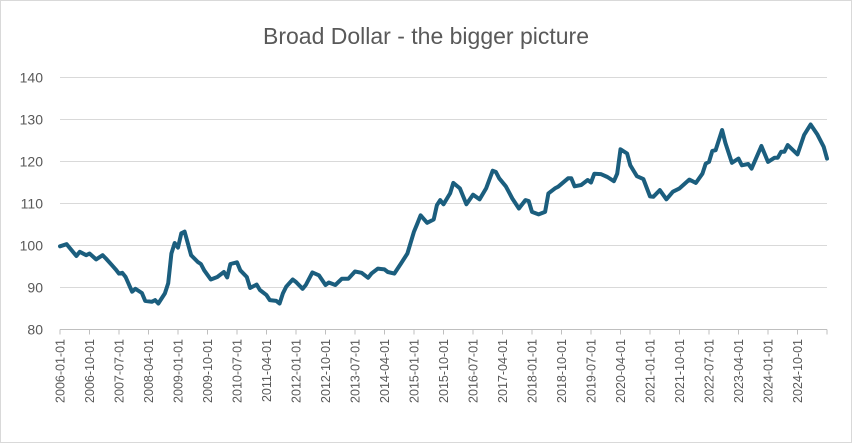 The image size is (852, 444). What do you see at coordinates (90, 371) in the screenshot?
I see `x-tick-label: 2006-10-01` at bounding box center [90, 371].